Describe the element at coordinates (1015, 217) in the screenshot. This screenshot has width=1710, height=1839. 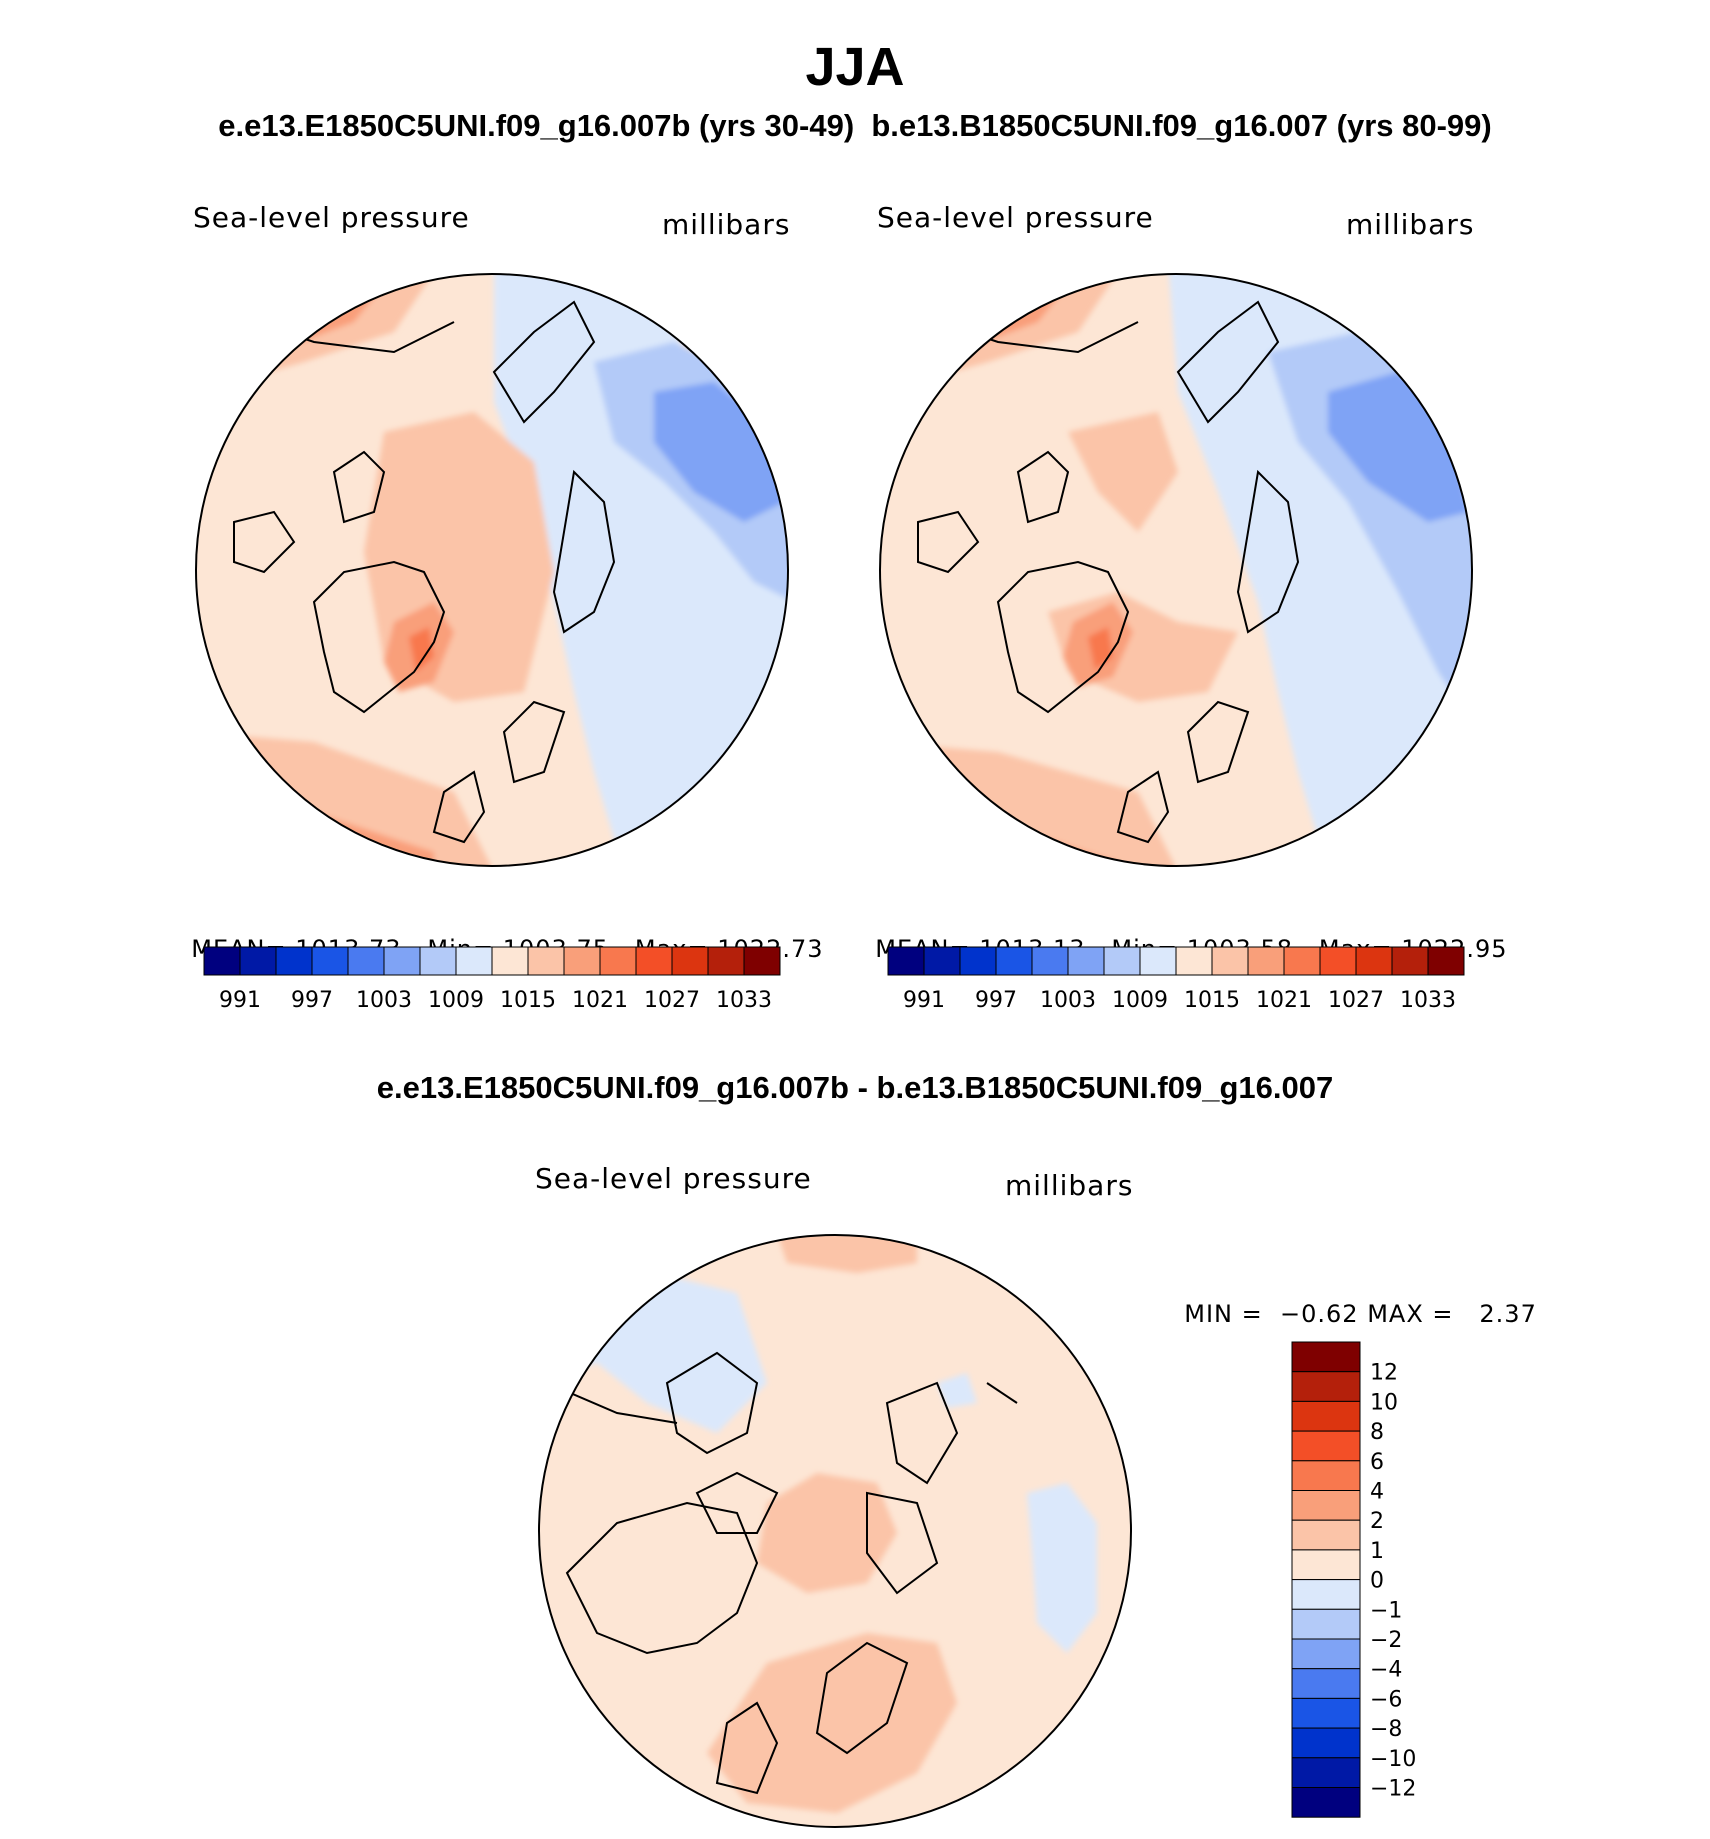
I see `right-panel-title: Sea-level pressure` at that location.